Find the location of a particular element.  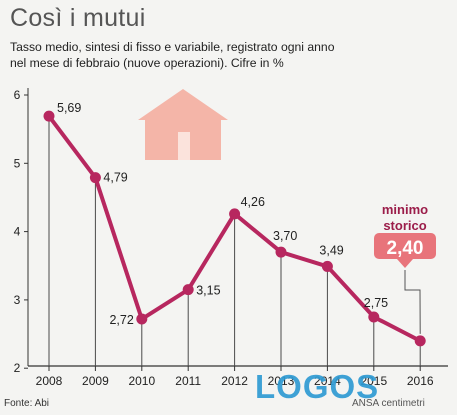

y-tick-label: 4 is located at coordinates (17, 232).